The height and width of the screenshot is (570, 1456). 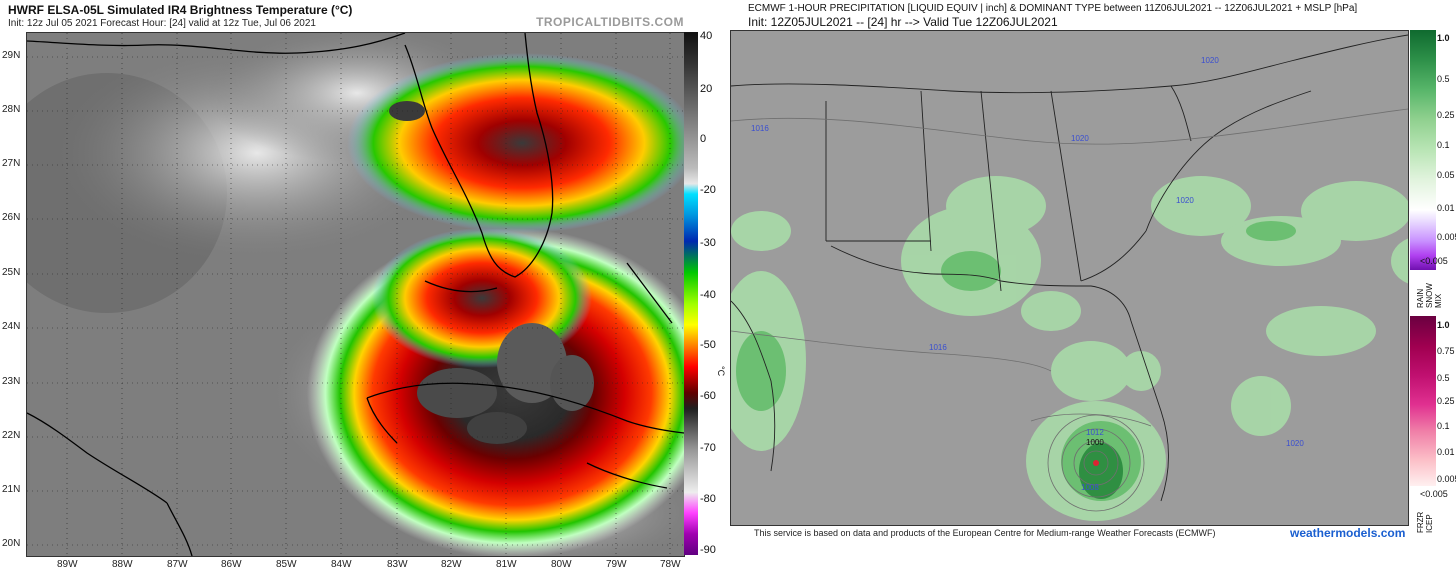 What do you see at coordinates (708, 345) in the screenshot?
I see `cbar-tick-minus50: -50` at bounding box center [708, 345].